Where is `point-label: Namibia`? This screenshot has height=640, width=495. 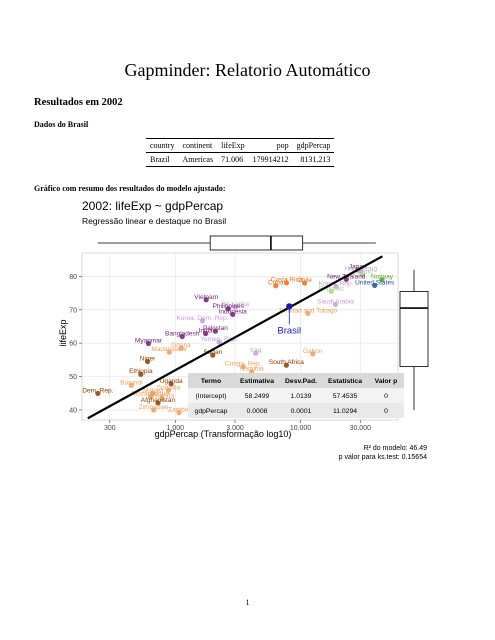
point-label: Namibia is located at coordinates (252, 369).